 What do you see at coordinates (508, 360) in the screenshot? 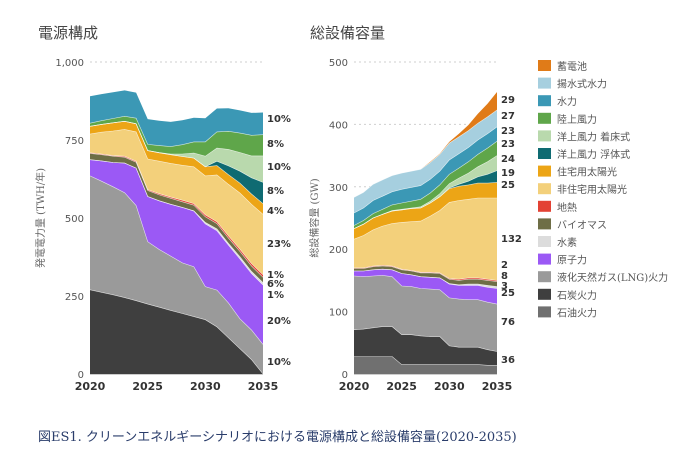
I see `chart2-end-label: 36` at bounding box center [508, 360].